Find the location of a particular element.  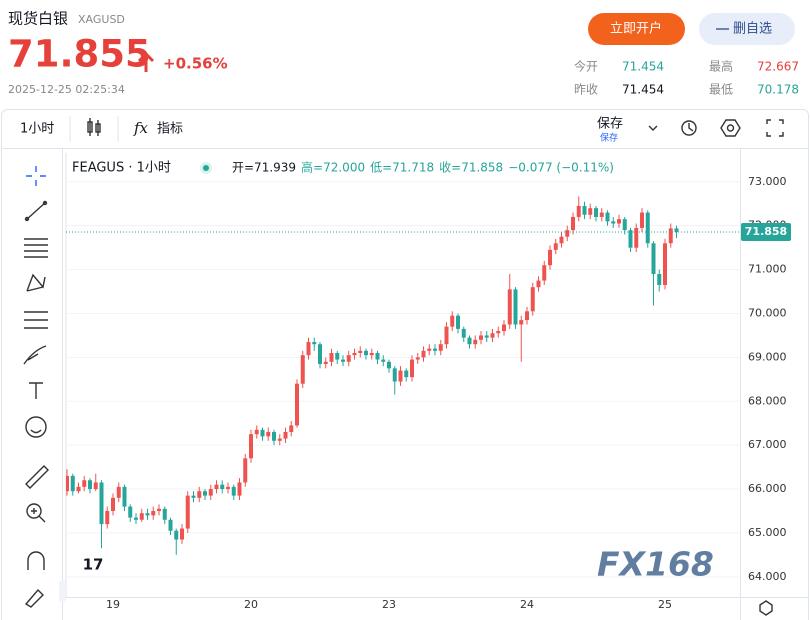

y-tick-label: 69.000 is located at coordinates (767, 356).